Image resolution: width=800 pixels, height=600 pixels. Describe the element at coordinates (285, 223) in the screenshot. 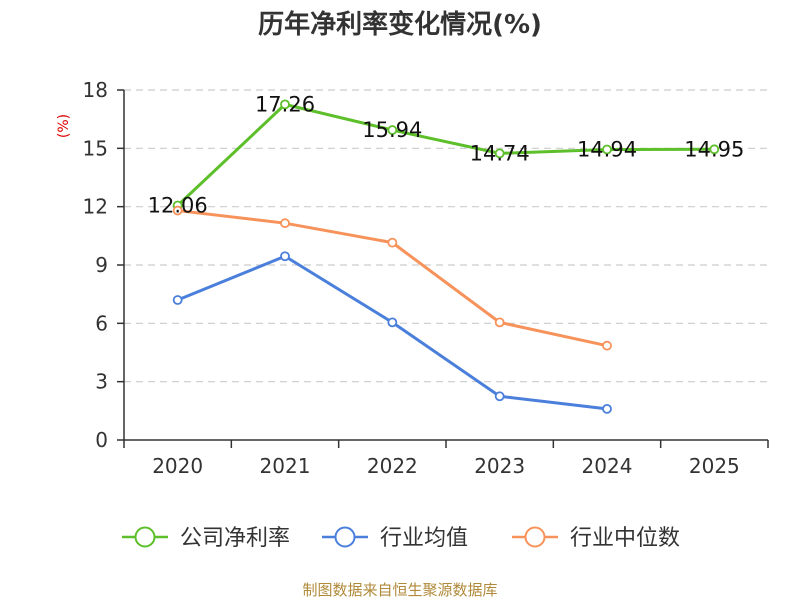

I see `series-2-point-2021` at that location.